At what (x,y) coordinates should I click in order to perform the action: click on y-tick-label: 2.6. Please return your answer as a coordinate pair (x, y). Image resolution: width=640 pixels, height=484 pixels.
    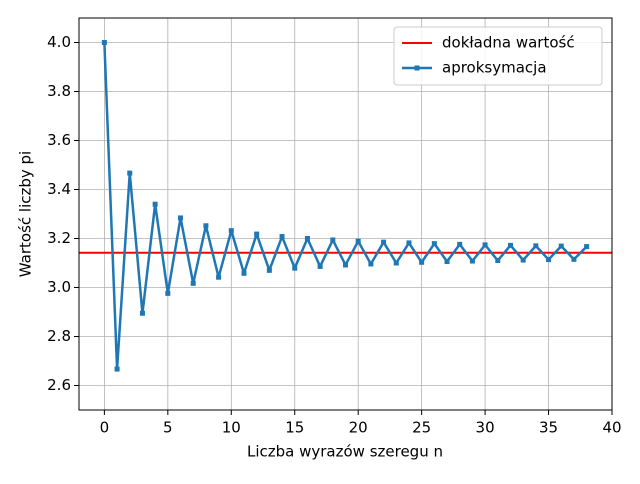
    Looking at the image, I should click on (59, 385).